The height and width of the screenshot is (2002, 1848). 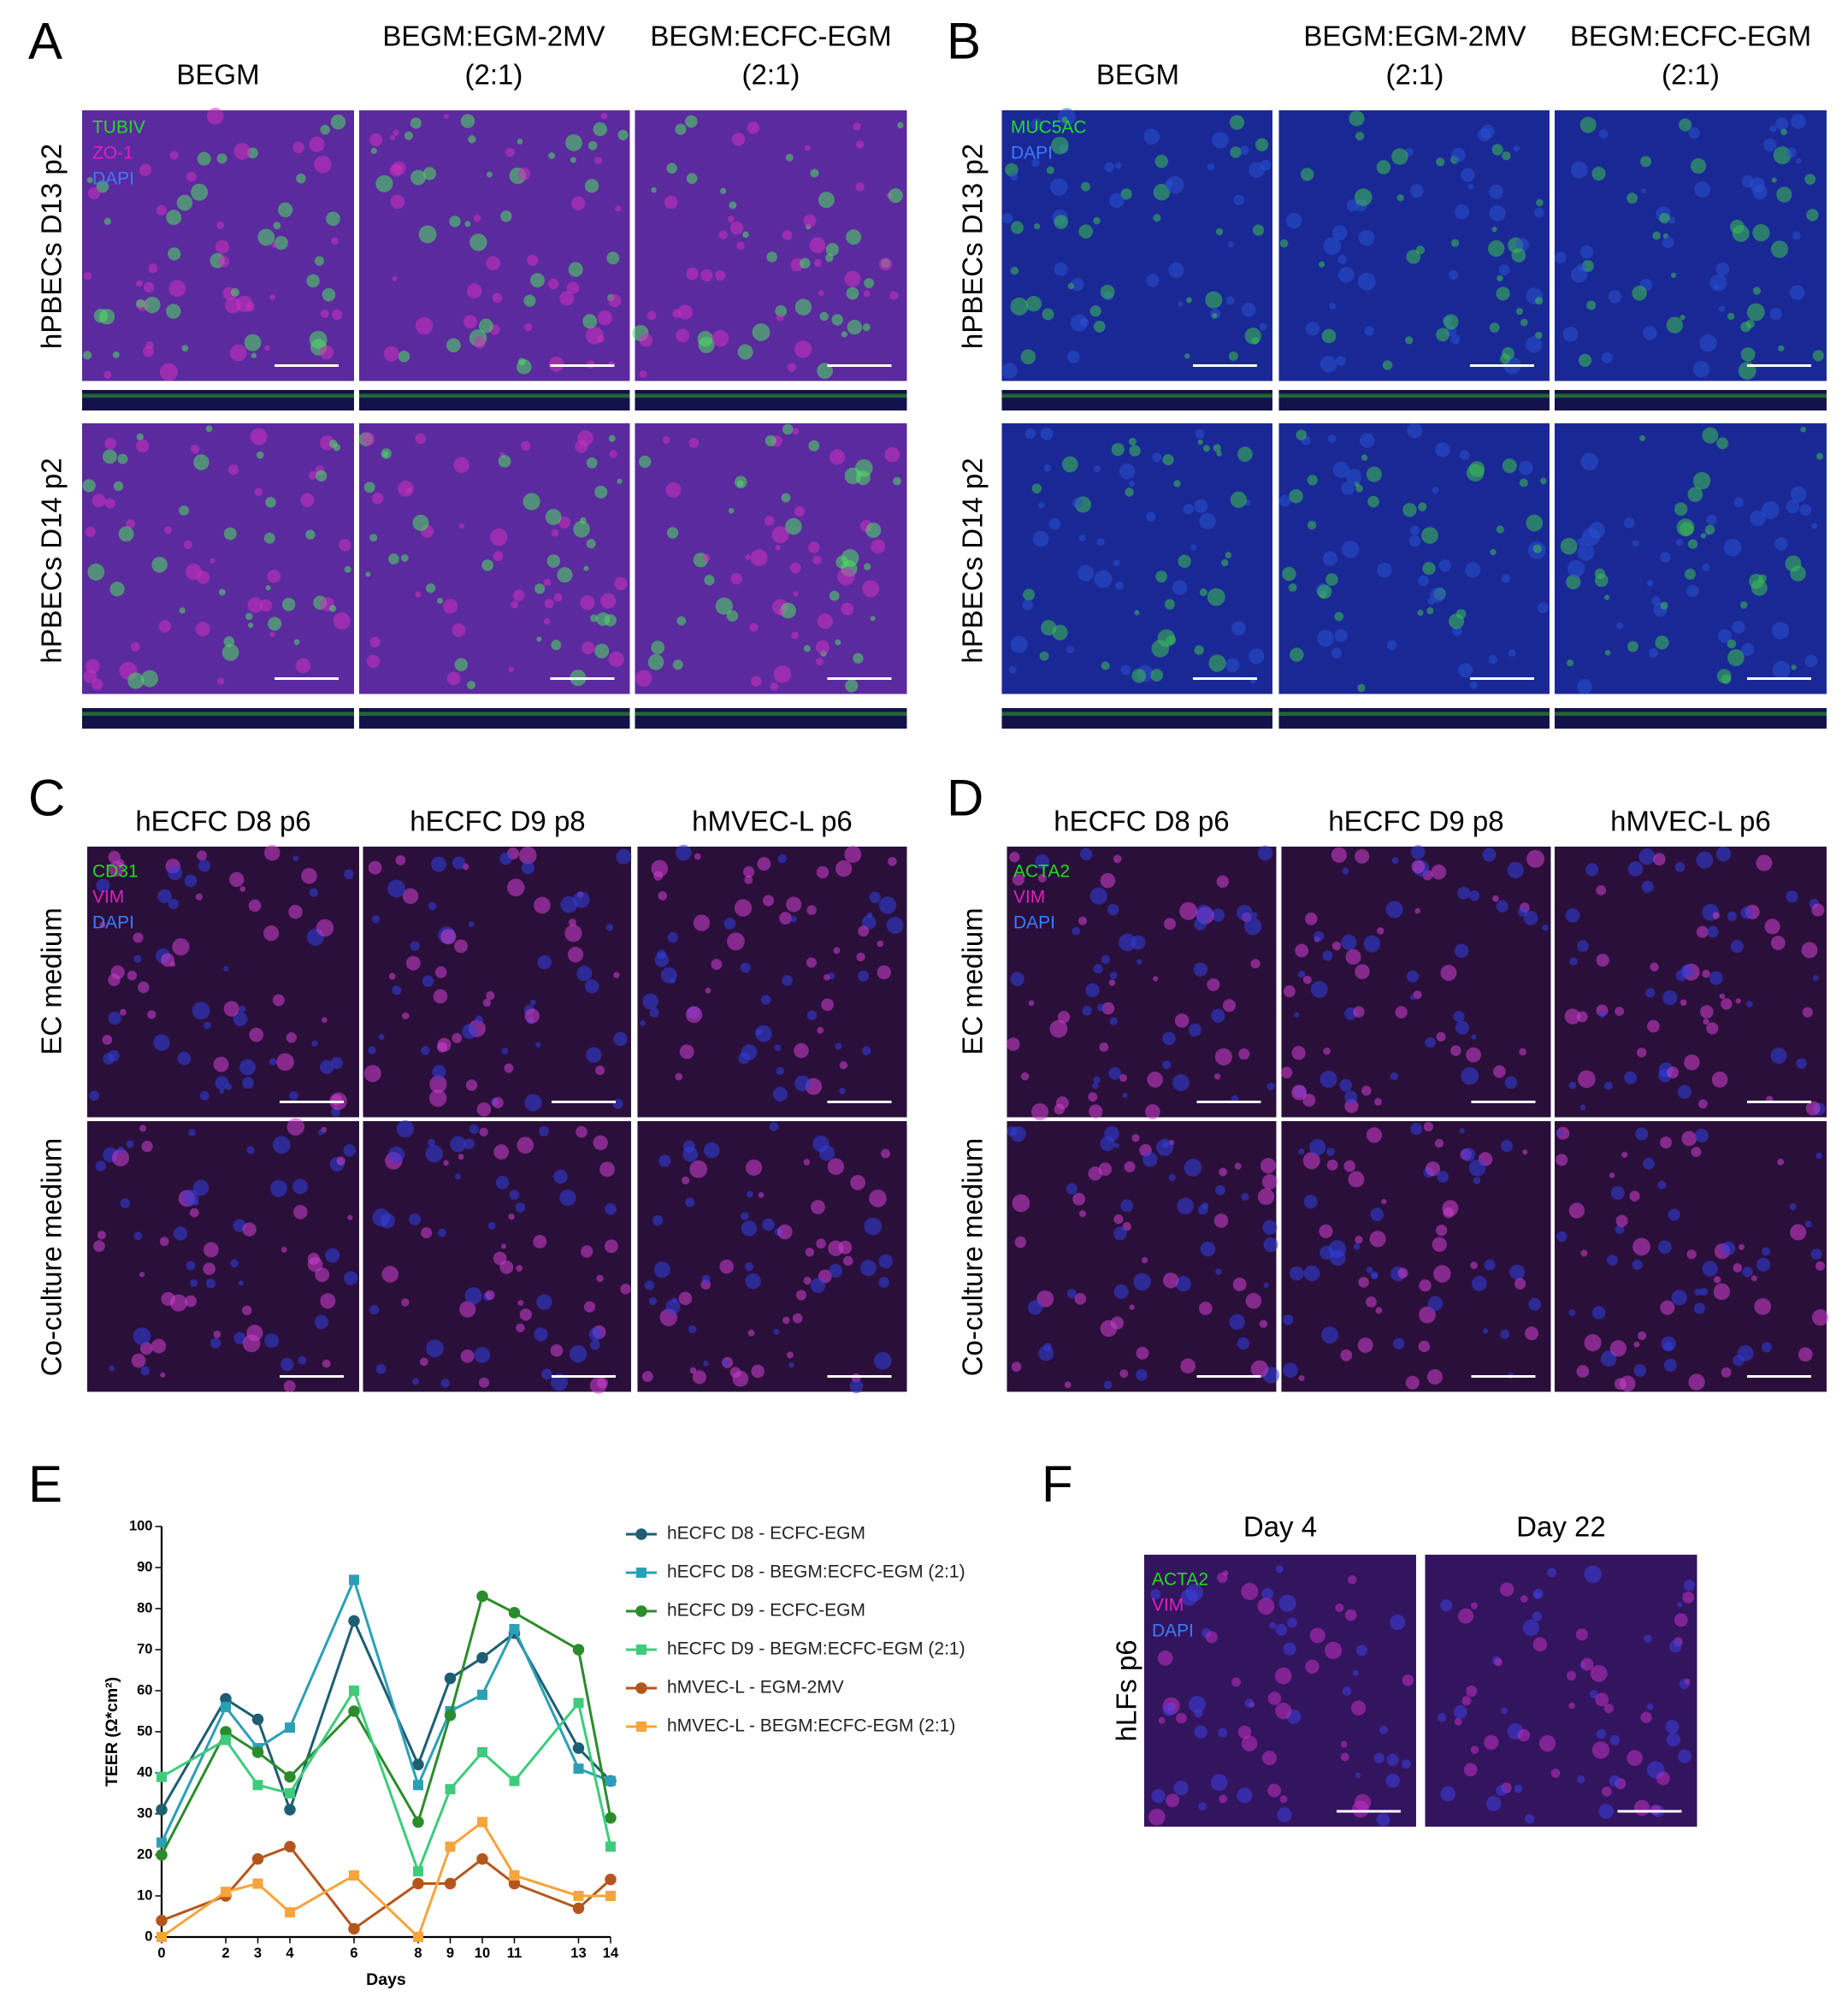 I want to click on y-tick-label: 10, so click(x=144, y=1895).